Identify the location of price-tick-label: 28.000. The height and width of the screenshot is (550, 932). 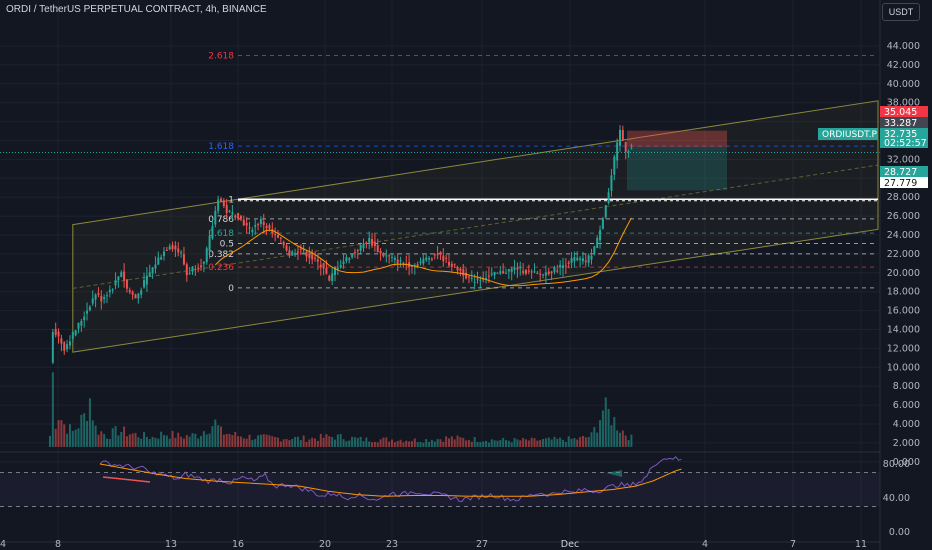
(903, 197).